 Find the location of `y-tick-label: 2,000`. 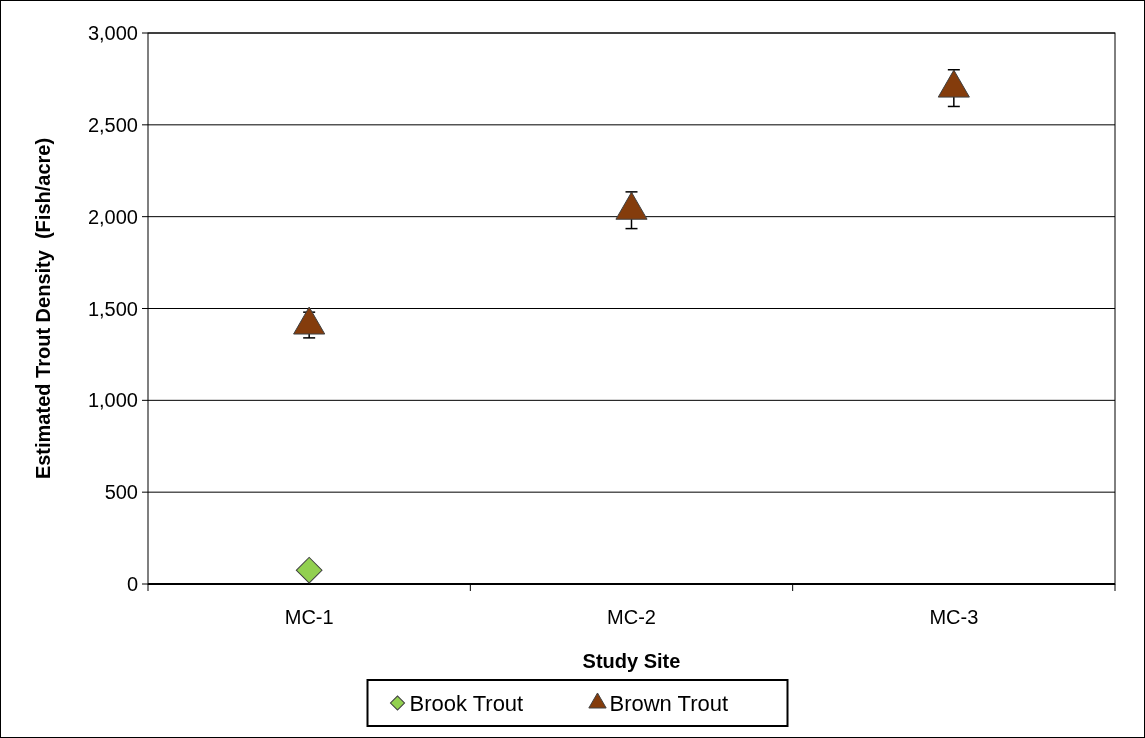

y-tick-label: 2,000 is located at coordinates (112, 216).